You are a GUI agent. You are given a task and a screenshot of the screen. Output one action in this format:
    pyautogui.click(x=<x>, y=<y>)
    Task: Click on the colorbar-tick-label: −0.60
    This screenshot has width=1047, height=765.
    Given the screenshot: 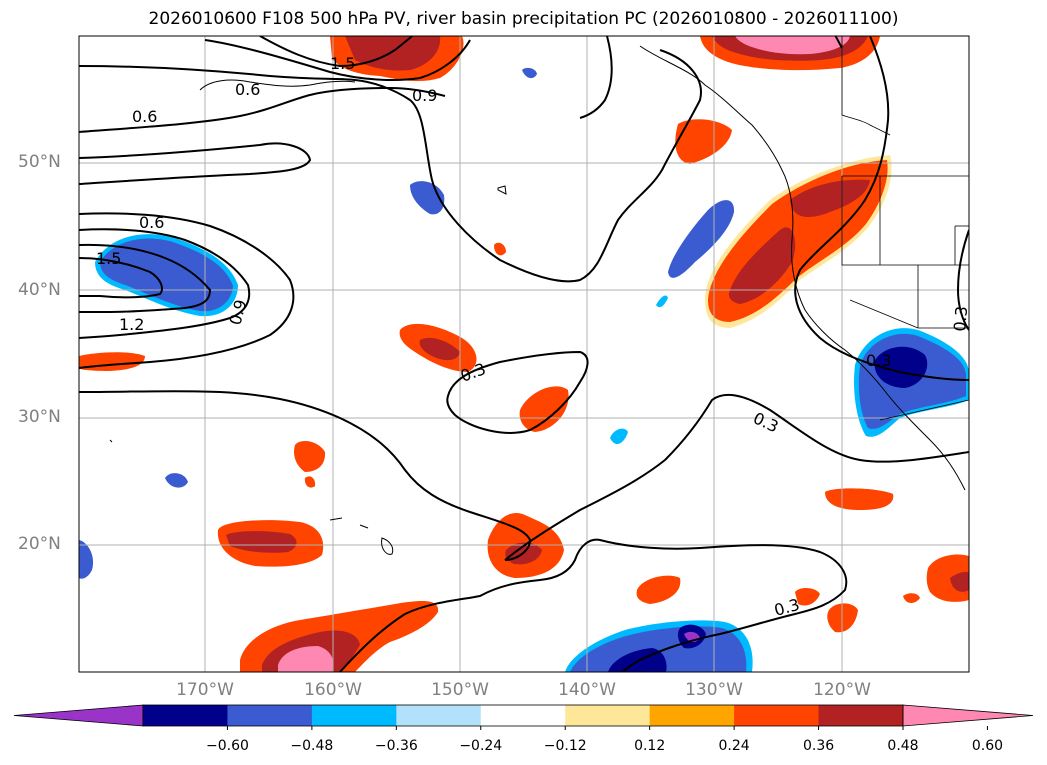 What is the action you would take?
    pyautogui.click(x=227, y=746)
    